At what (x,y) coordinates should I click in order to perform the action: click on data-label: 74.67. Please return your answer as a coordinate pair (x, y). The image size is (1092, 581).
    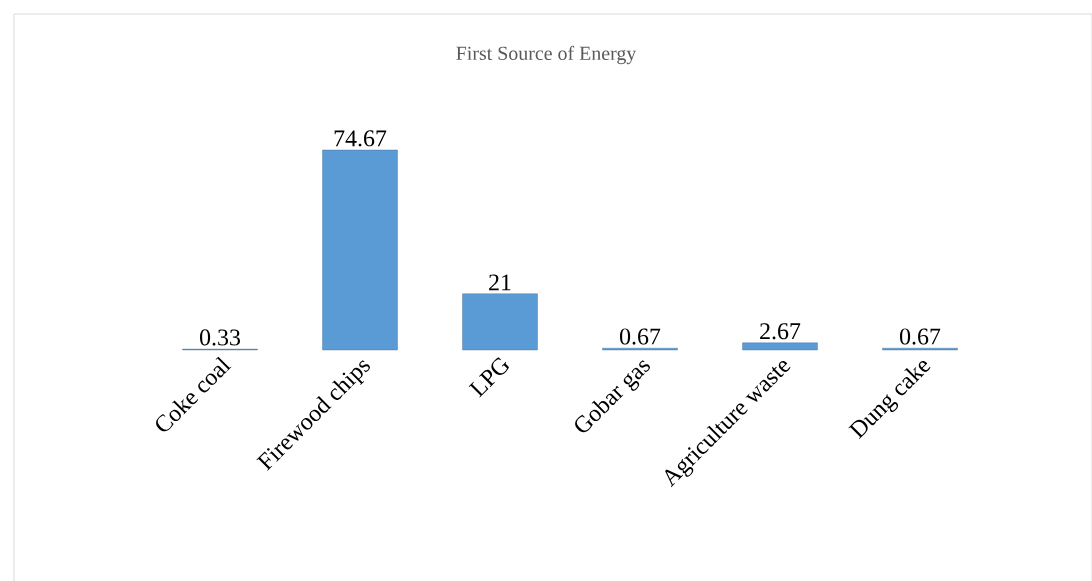
    Looking at the image, I should click on (360, 138).